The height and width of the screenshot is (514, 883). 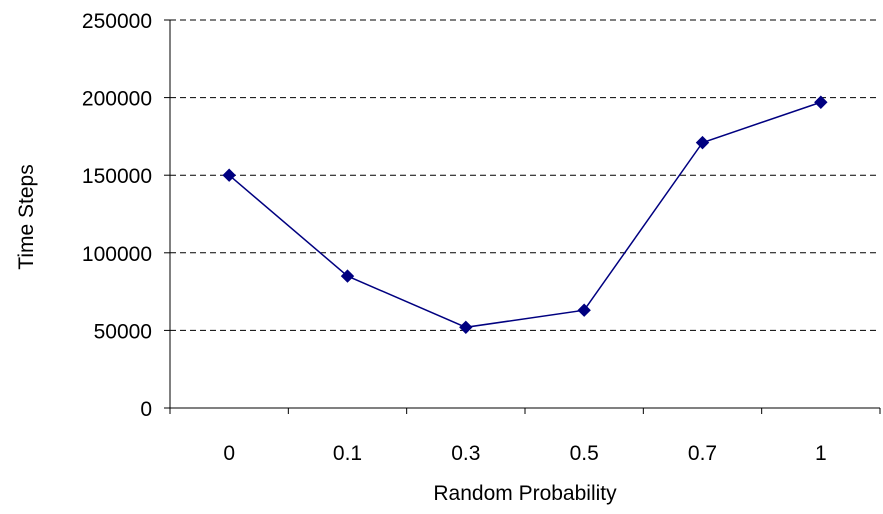 What do you see at coordinates (821, 453) in the screenshot?
I see `x-tick-label: 1` at bounding box center [821, 453].